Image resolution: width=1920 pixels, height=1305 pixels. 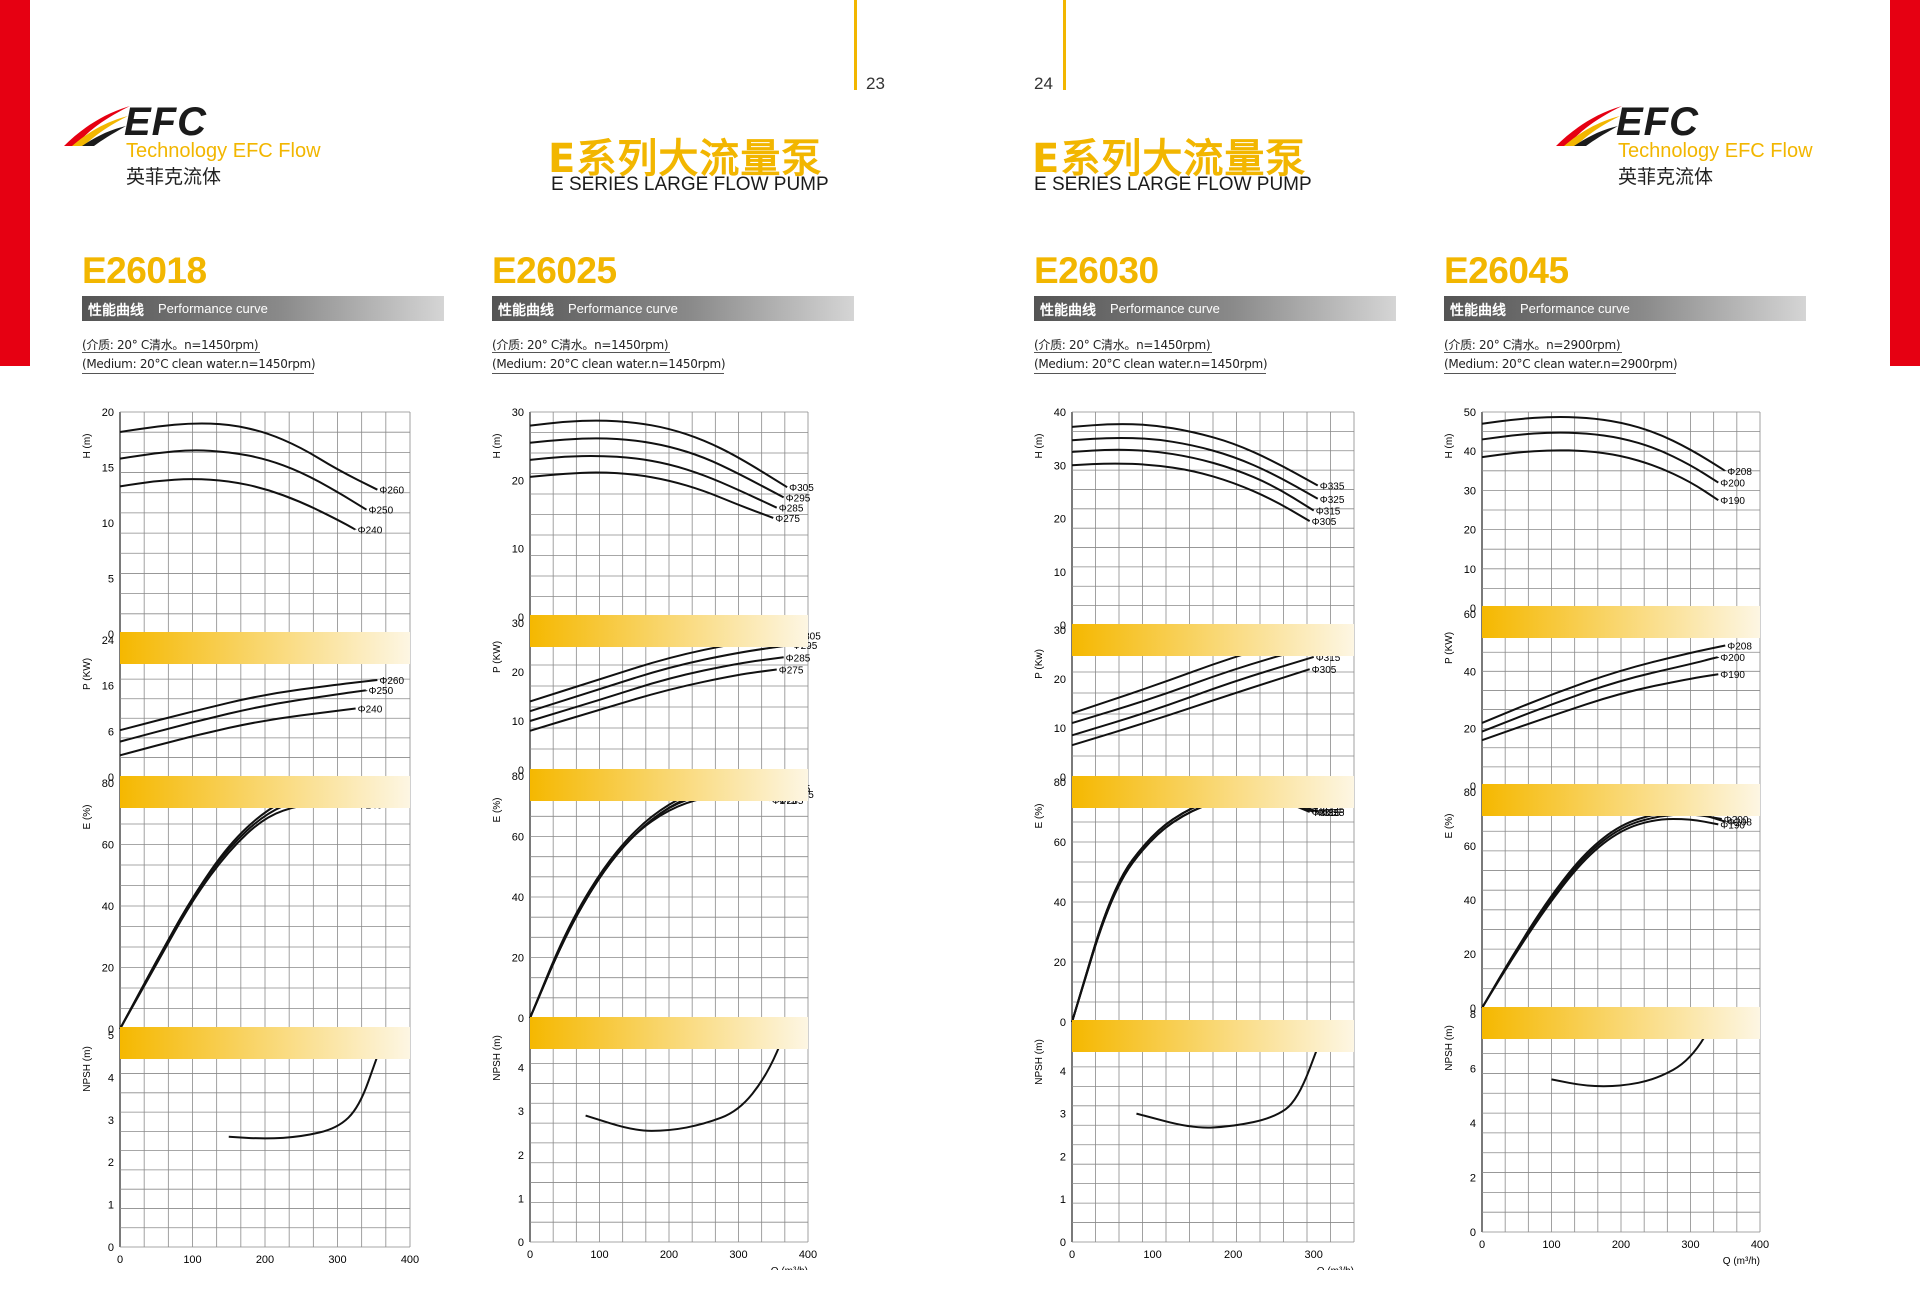 I want to click on y-tick-label: 15, so click(x=108, y=469).